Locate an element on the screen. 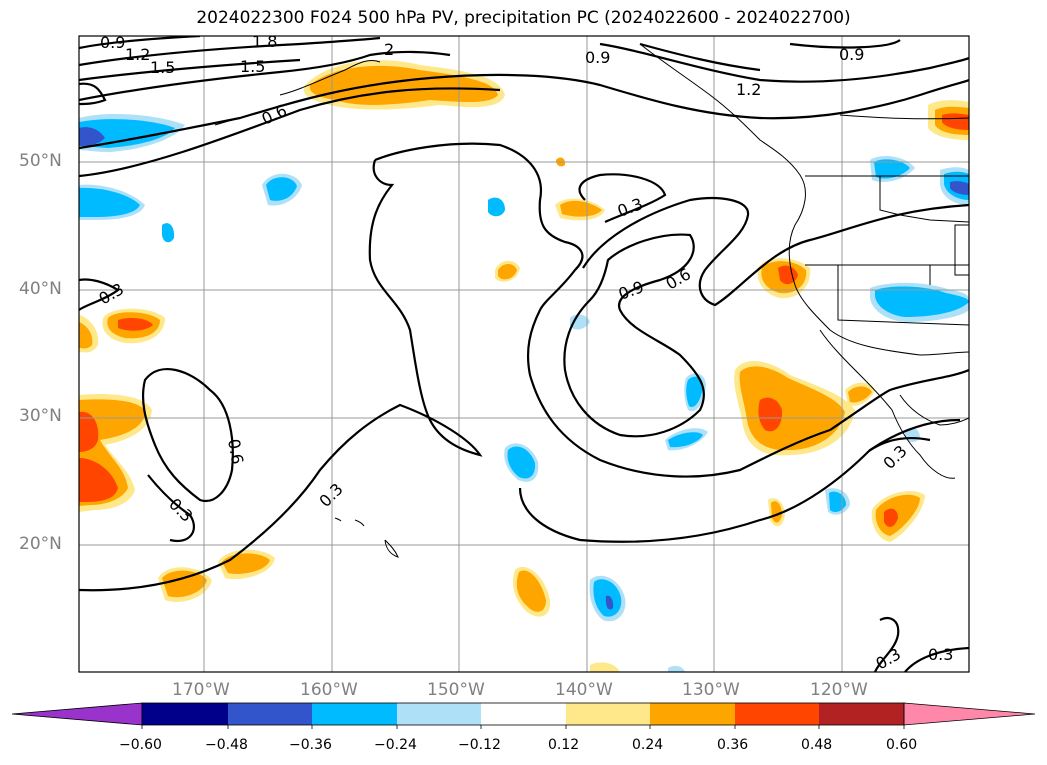 This screenshot has height=765, width=1047. lon-label-120w: 120°W is located at coordinates (839, 690).